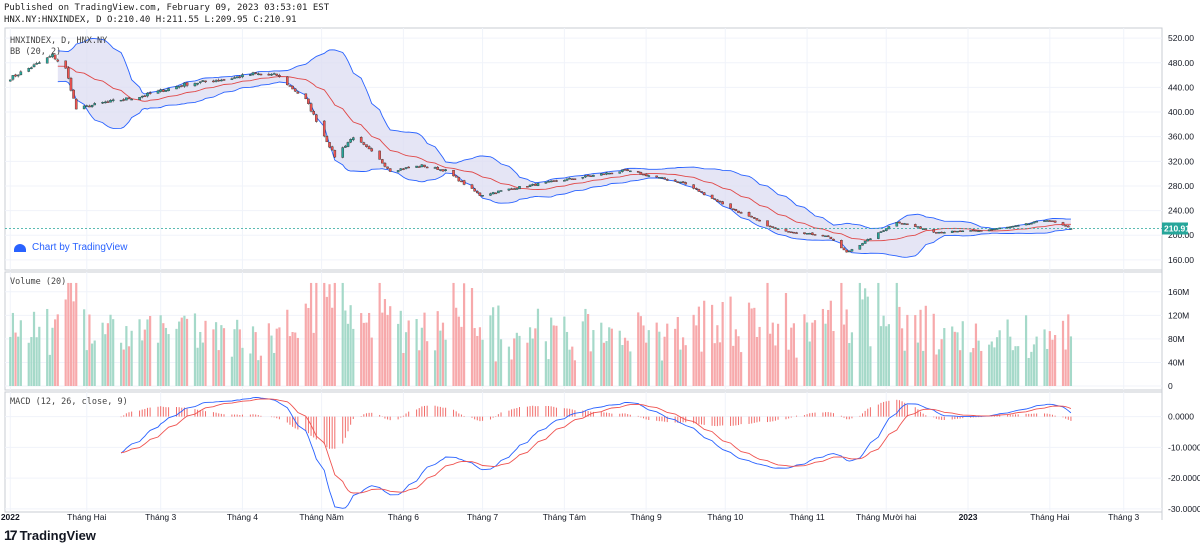  What do you see at coordinates (1181, 112) in the screenshot?
I see `pane0-y-tick-label: 400.00` at bounding box center [1181, 112].